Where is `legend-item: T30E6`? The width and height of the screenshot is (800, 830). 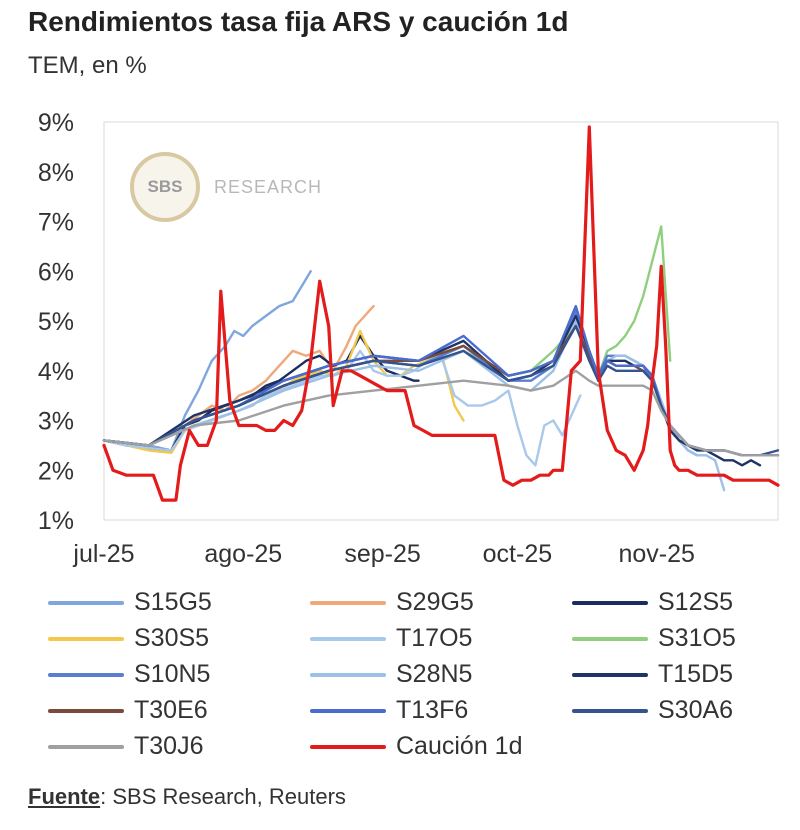
legend-item: T30E6 is located at coordinates (128, 710).